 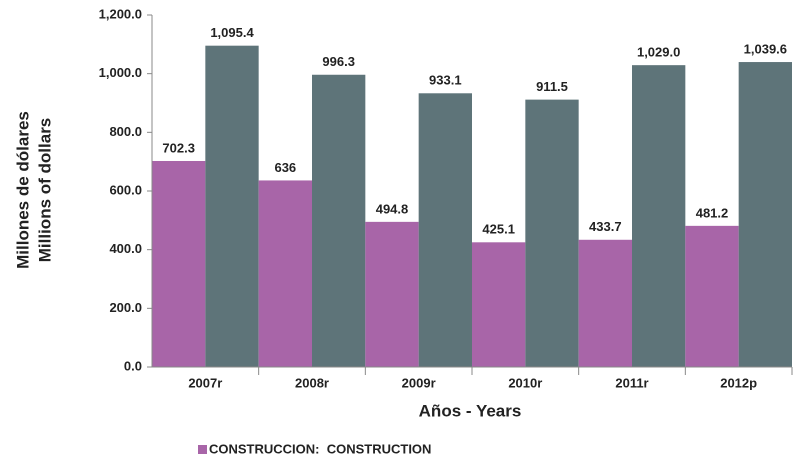 I want to click on data-label: 494.8, so click(x=392, y=208).